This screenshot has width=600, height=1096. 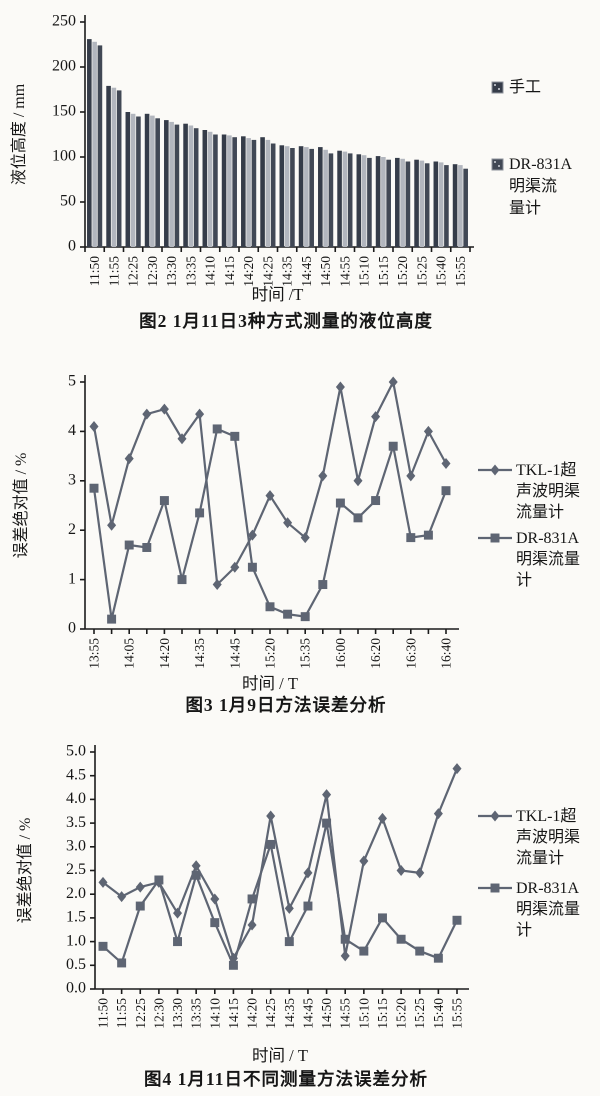 What do you see at coordinates (229, 271) in the screenshot?
I see `x-tick-label: 14:15` at bounding box center [229, 271].